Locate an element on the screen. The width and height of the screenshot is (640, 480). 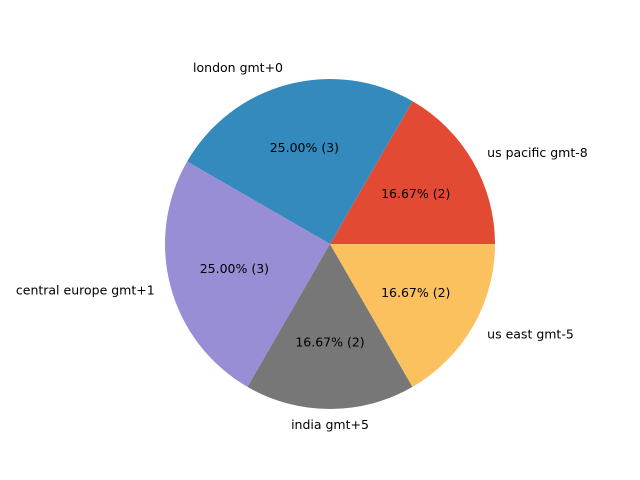
slice-percent-label-4: 16.67% (2) is located at coordinates (415, 292).